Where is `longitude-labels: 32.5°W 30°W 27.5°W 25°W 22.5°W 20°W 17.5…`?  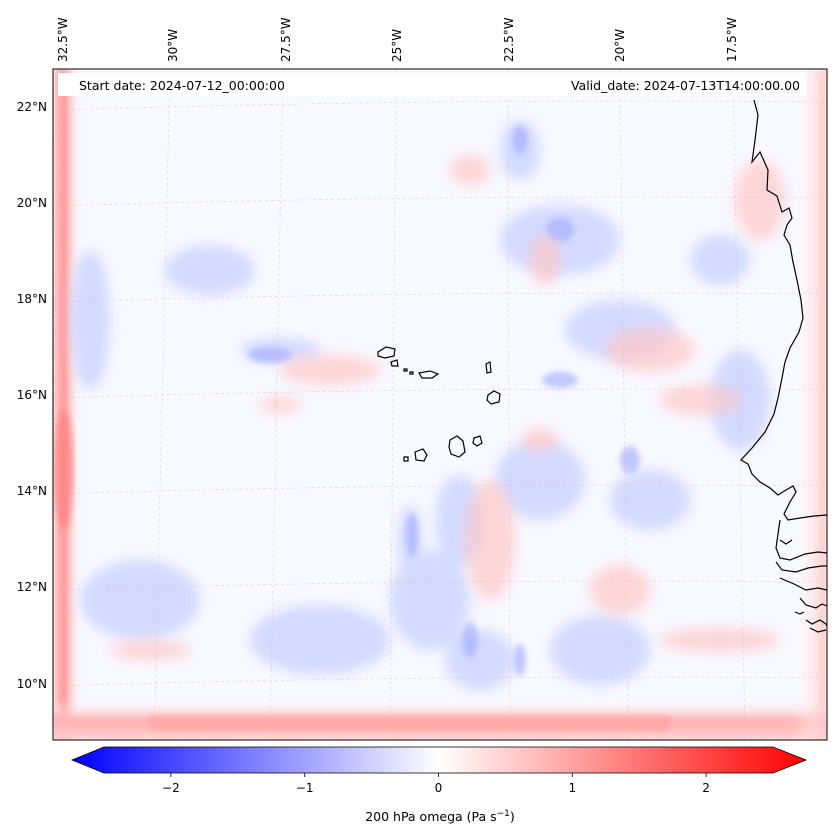
longitude-labels: 32.5°W 30°W 27.5°W 25°W 22.5°W 20°W 17.5… is located at coordinates (397, 39).